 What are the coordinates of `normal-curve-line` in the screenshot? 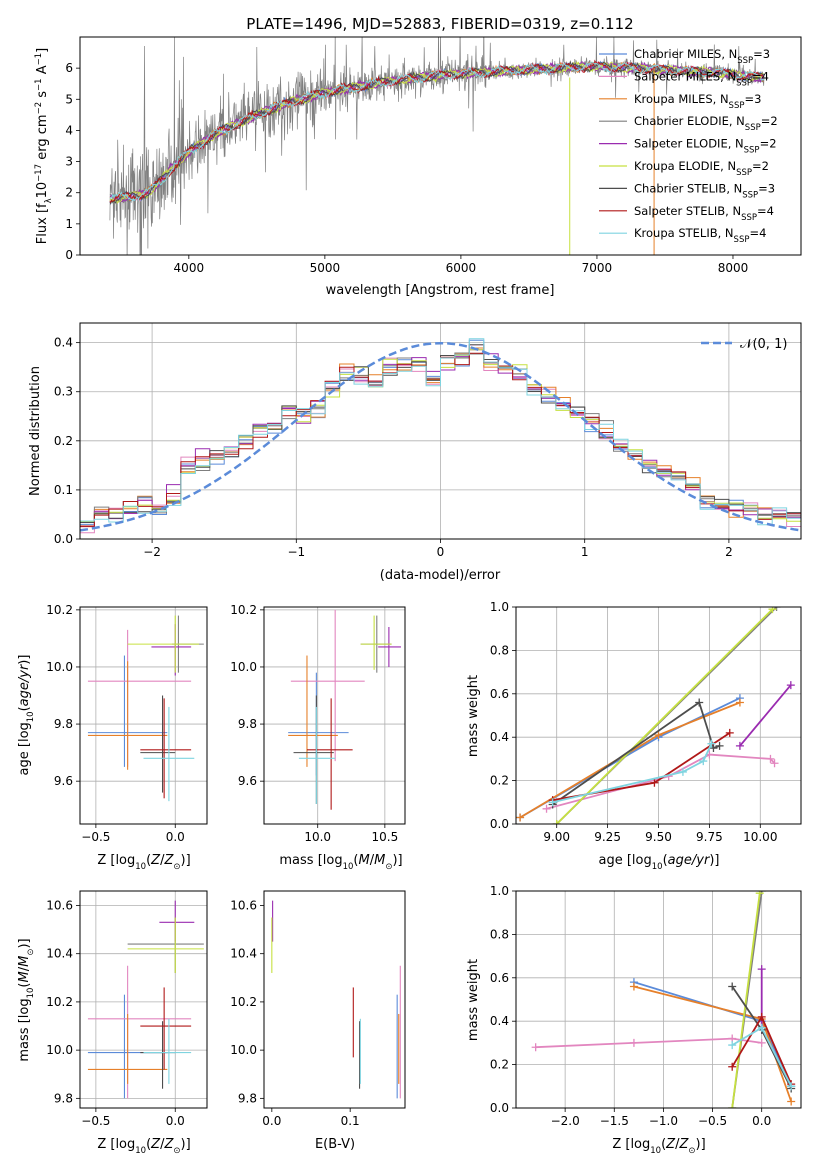 It's located at (440, 436).